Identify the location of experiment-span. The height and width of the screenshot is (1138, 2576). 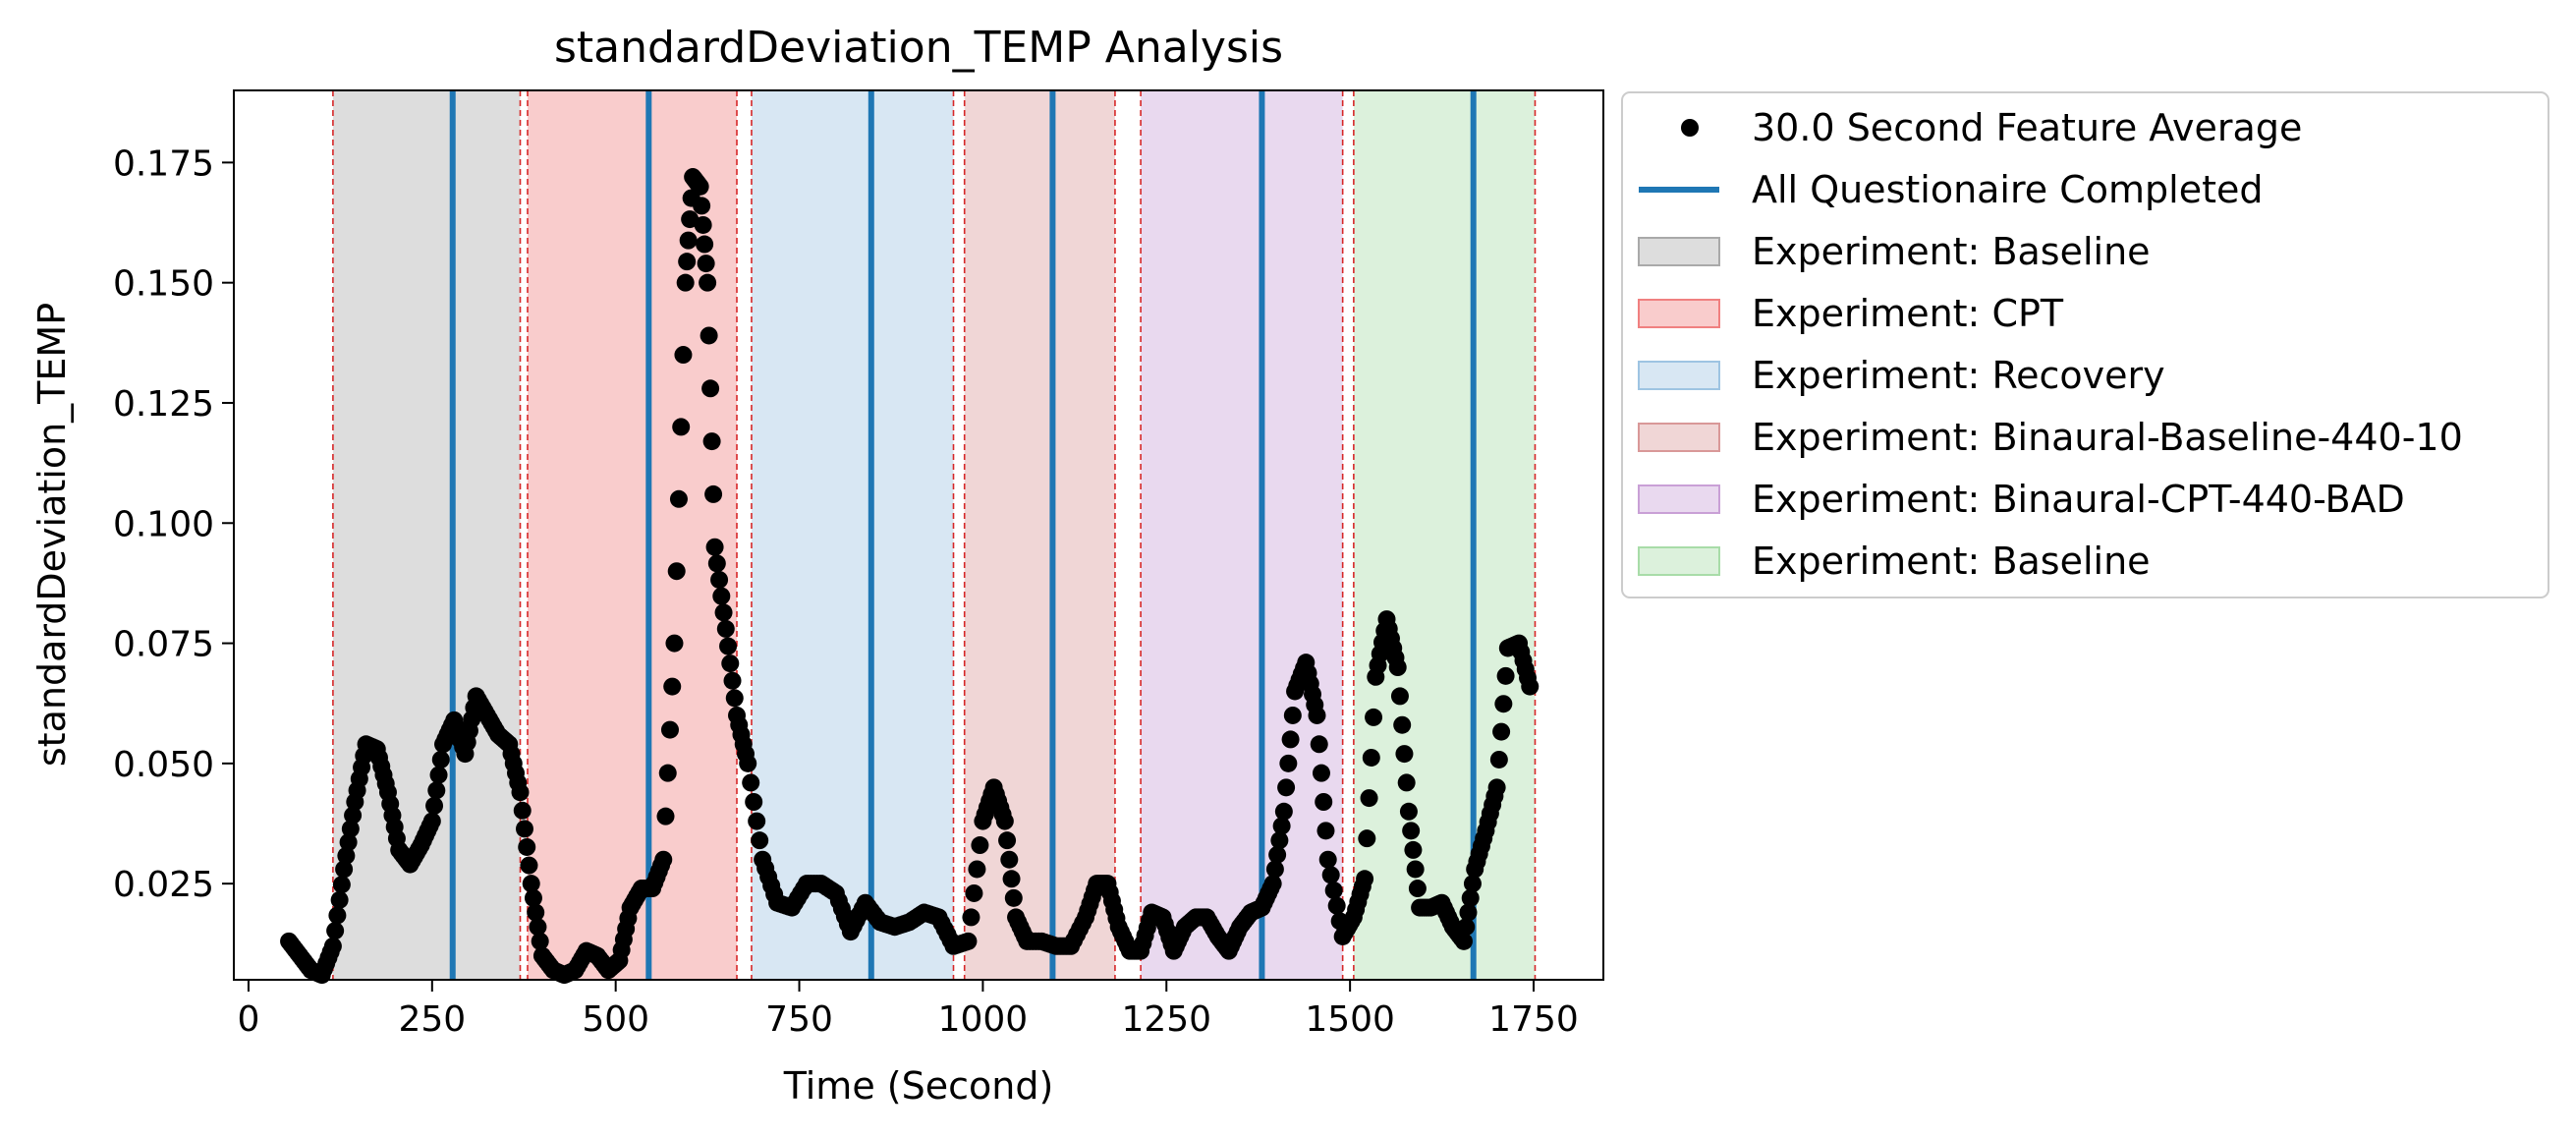
(1444, 535).